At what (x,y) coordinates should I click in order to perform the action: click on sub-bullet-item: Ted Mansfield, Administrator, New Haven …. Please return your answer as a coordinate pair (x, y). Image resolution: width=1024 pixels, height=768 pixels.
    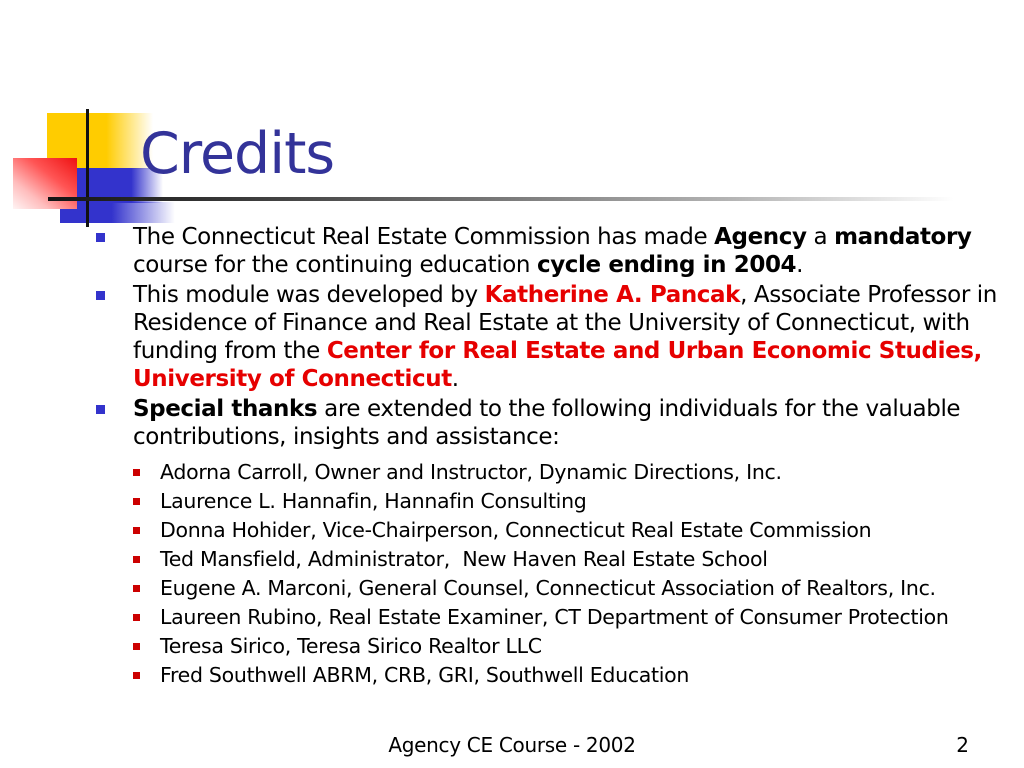
    Looking at the image, I should click on (548, 559).